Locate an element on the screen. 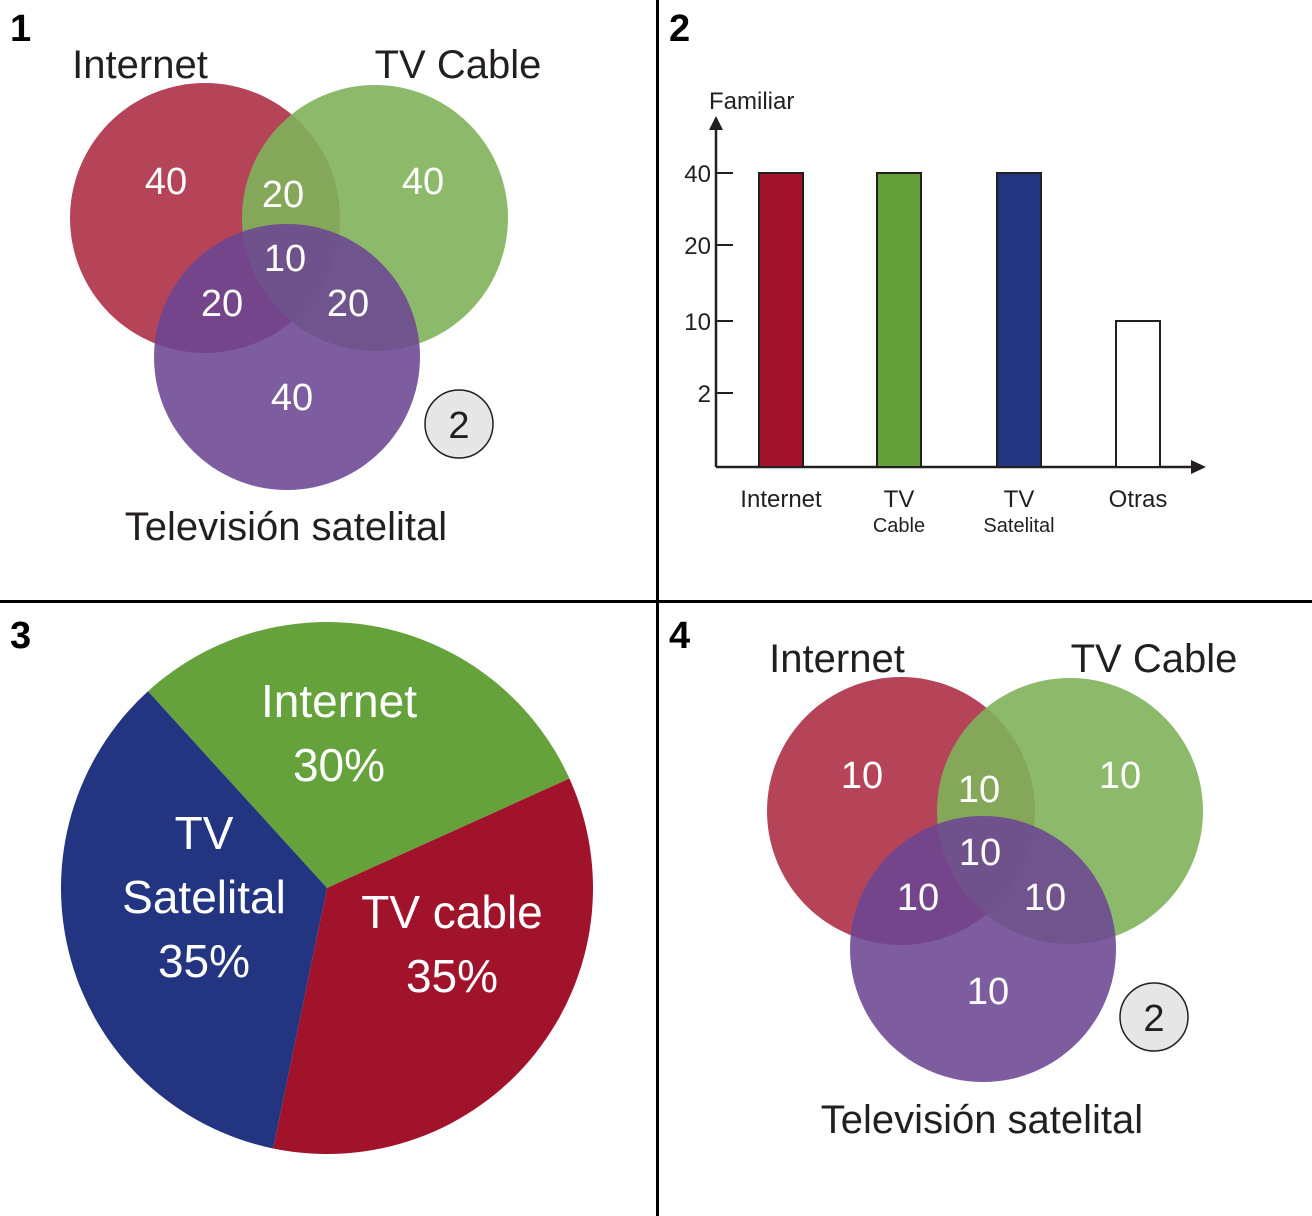  panel-number: 1 is located at coordinates (21, 29).